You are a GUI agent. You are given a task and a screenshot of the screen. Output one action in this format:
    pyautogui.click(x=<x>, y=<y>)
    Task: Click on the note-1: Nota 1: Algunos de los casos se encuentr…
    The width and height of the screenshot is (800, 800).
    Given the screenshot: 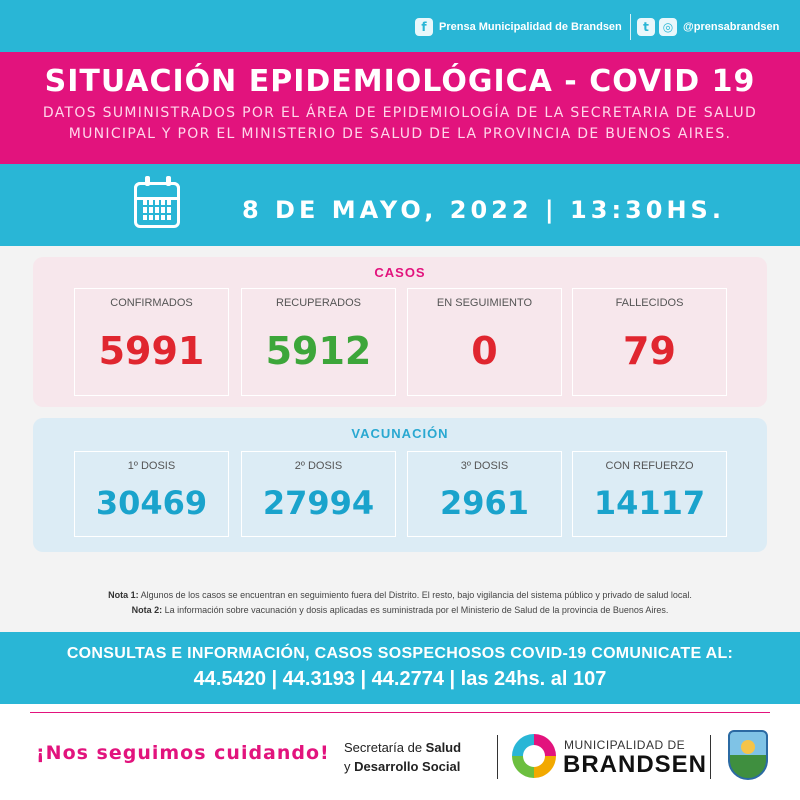 What is the action you would take?
    pyautogui.click(x=400, y=595)
    